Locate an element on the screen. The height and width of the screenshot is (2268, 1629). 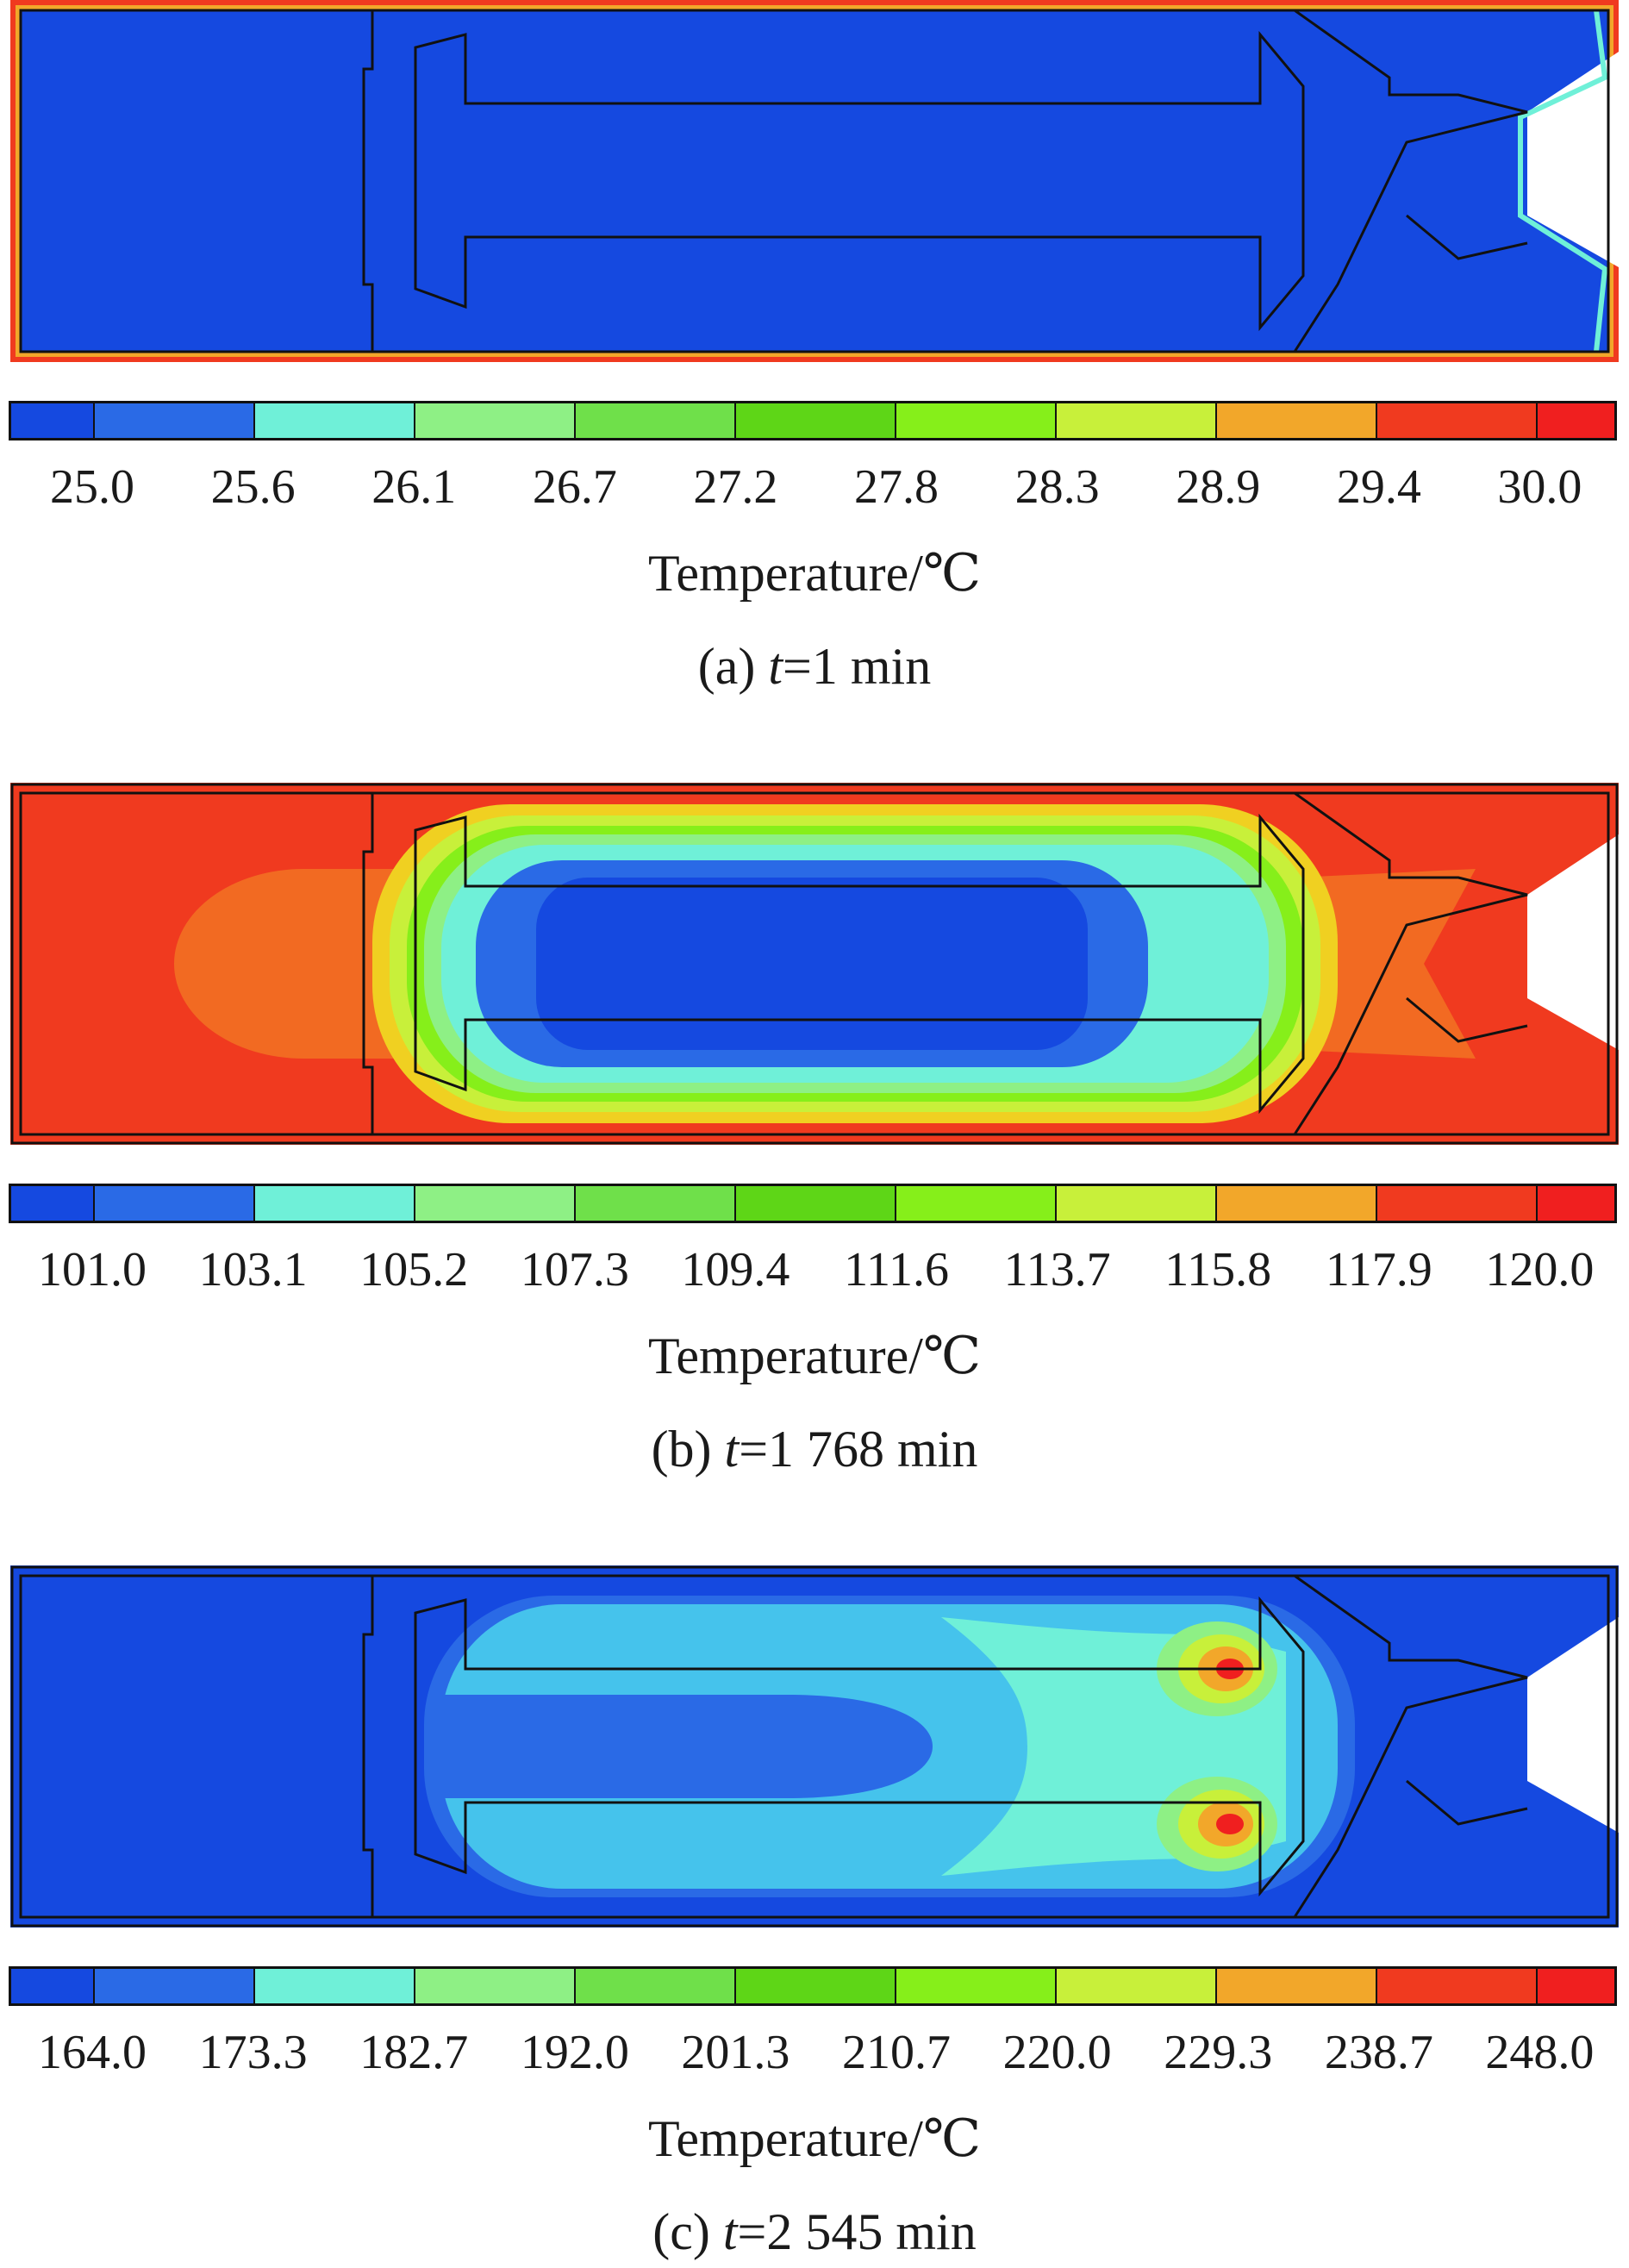
tick-label: 103.1 is located at coordinates (253, 1269).